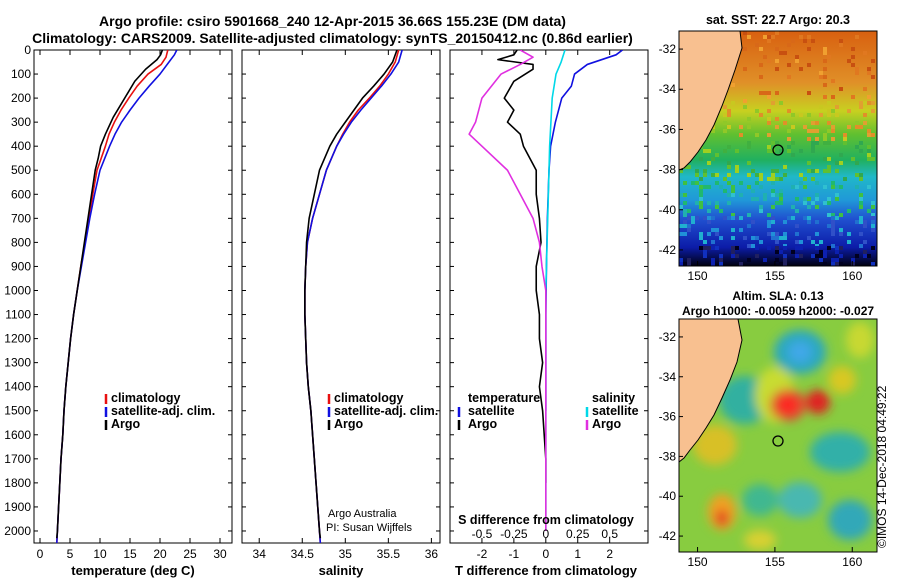  What do you see at coordinates (17, 339) in the screenshot?
I see `depth-tick-label: 1200` at bounding box center [17, 339].